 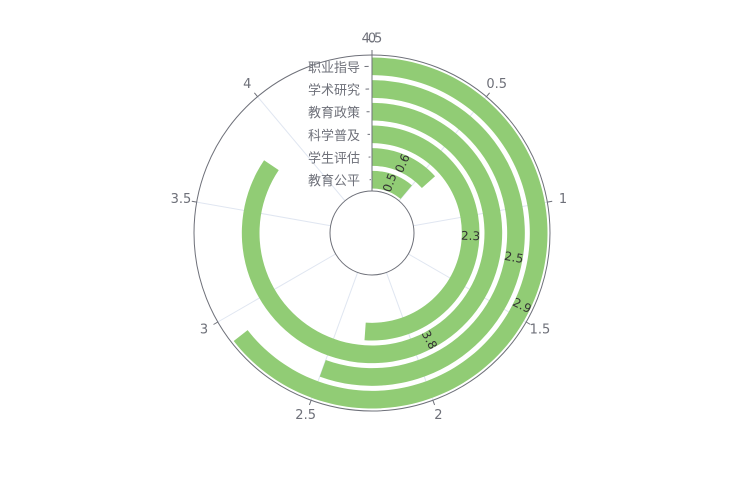 I want to click on category-label: 教育公平, so click(x=334, y=181).